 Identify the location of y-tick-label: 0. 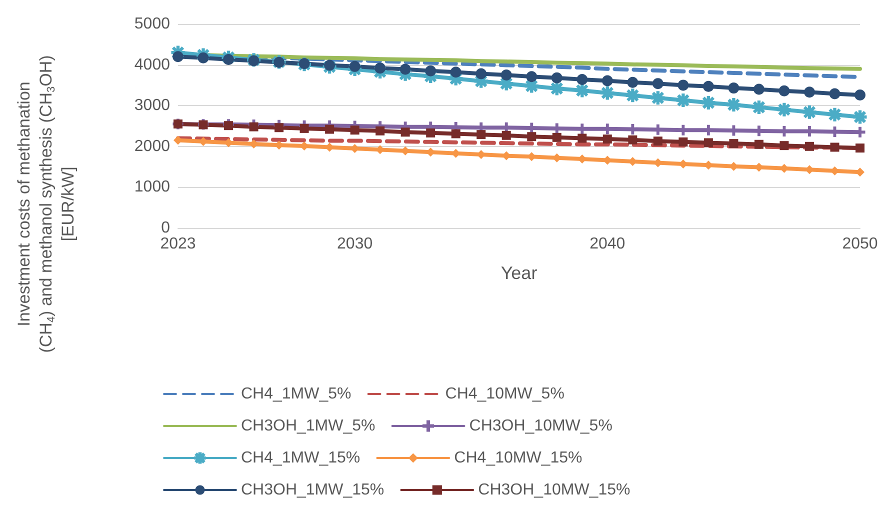
(165, 228).